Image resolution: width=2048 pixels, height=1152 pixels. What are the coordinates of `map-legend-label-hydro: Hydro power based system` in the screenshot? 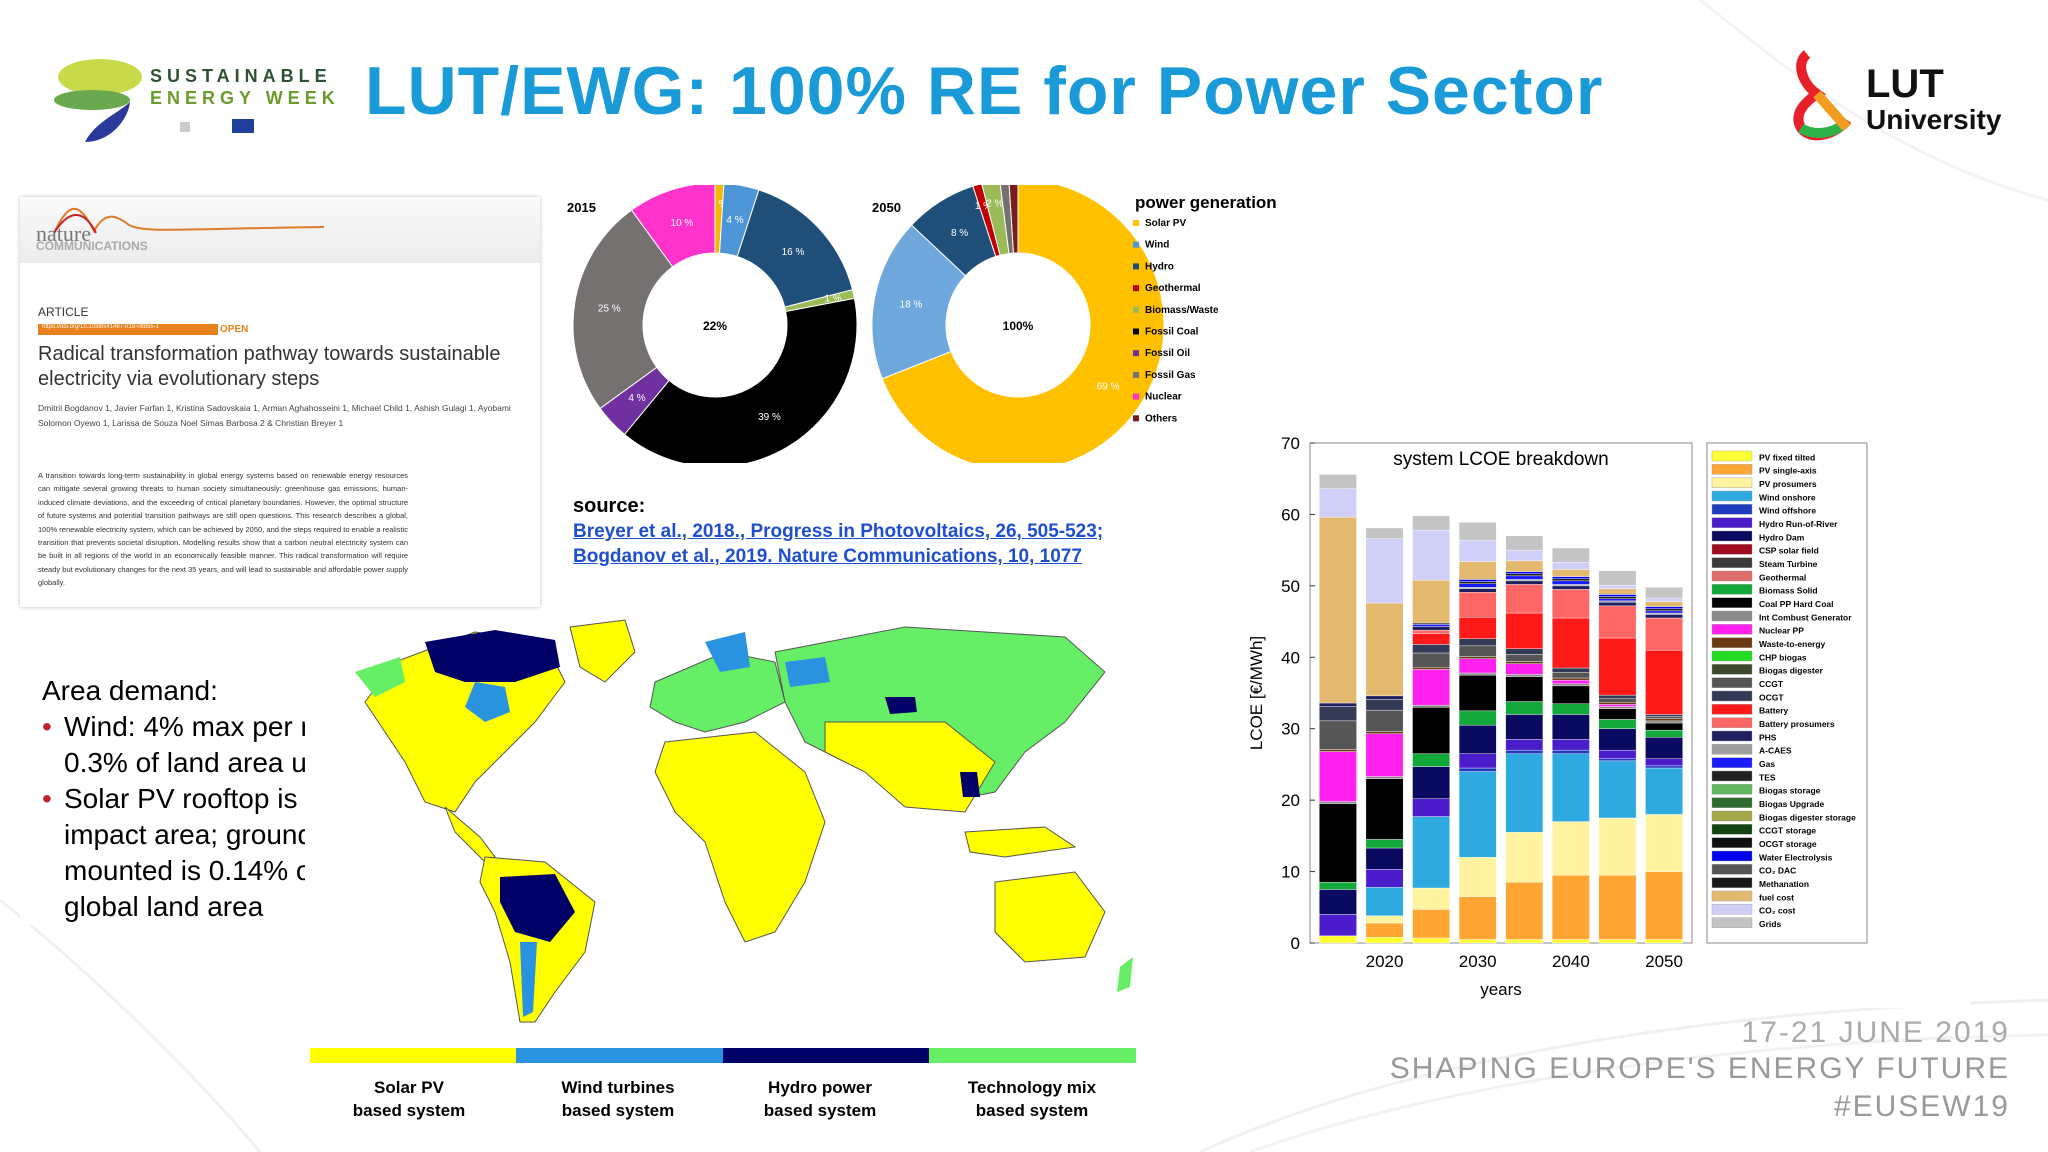 It's located at (820, 1099).